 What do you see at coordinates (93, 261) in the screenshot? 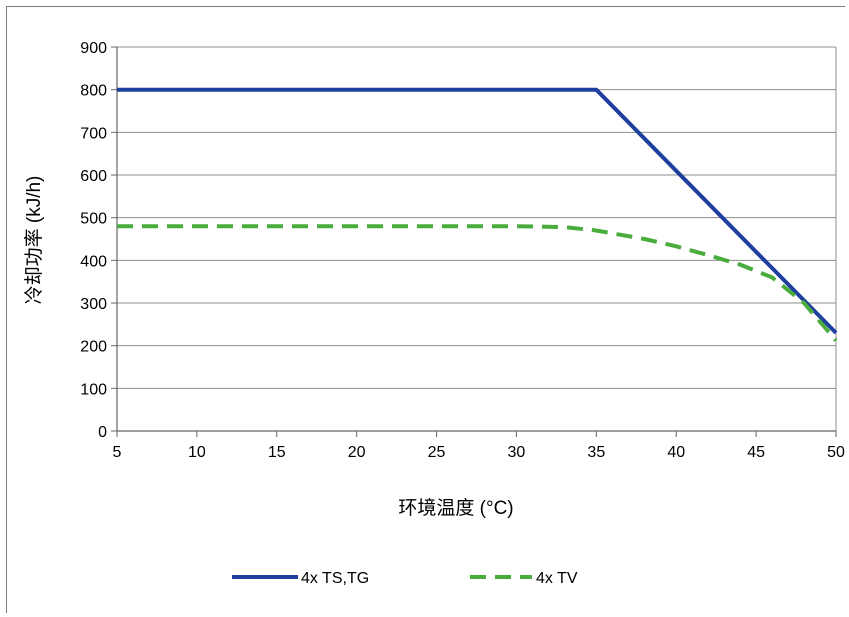
I see `y-tick-label-400: 400` at bounding box center [93, 261].